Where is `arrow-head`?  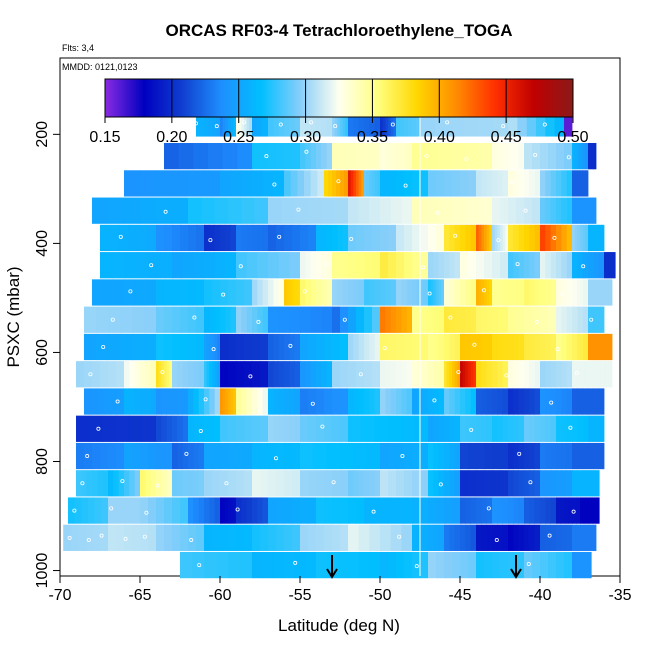 arrow-head is located at coordinates (332, 573).